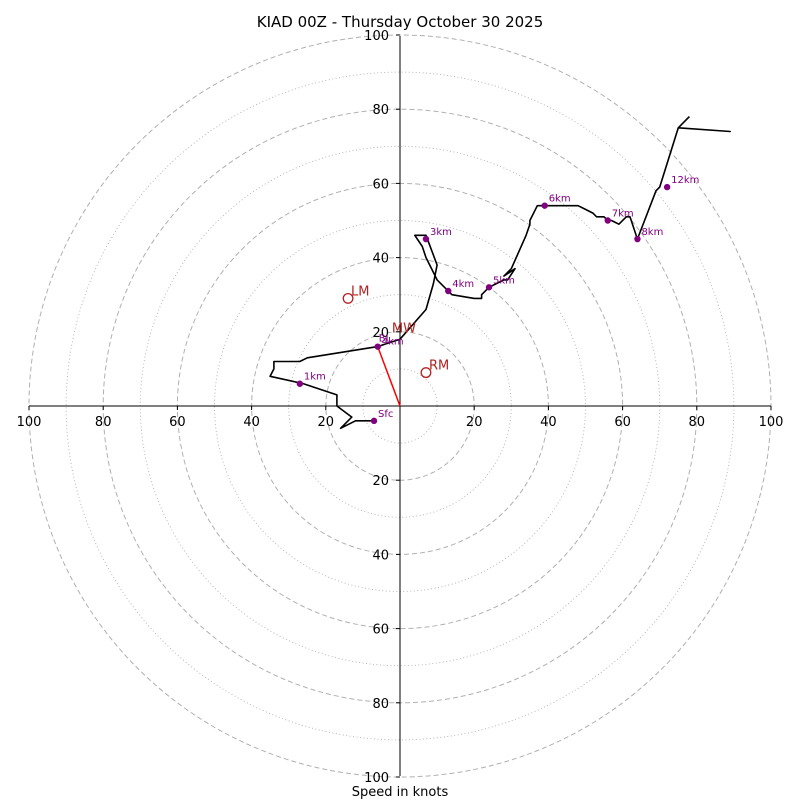  I want to click on height-marker-8km, so click(637, 239).